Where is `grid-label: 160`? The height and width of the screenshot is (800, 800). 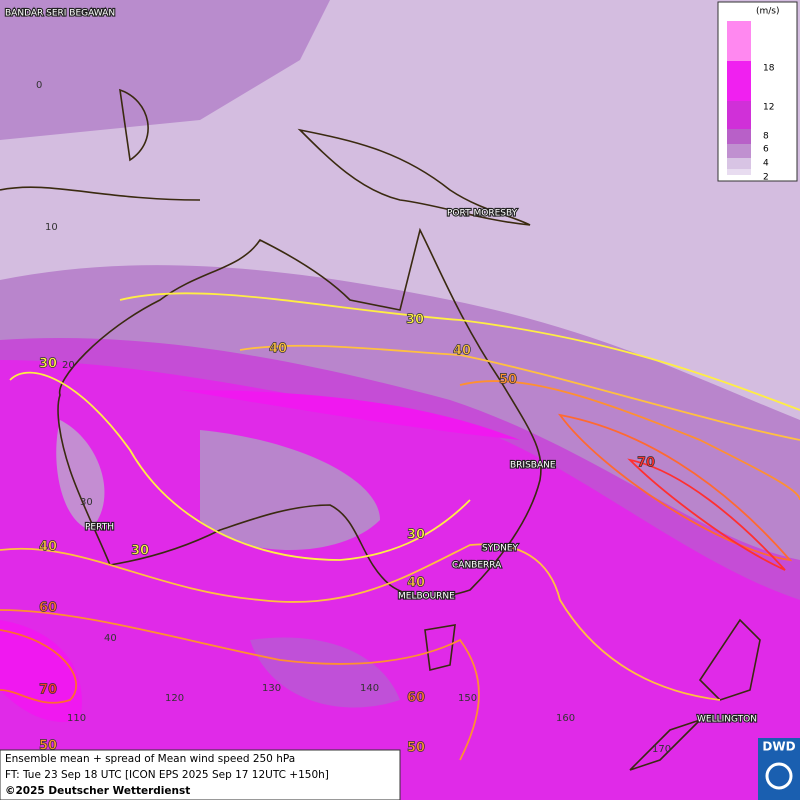 grid-label: 160 is located at coordinates (565, 718).